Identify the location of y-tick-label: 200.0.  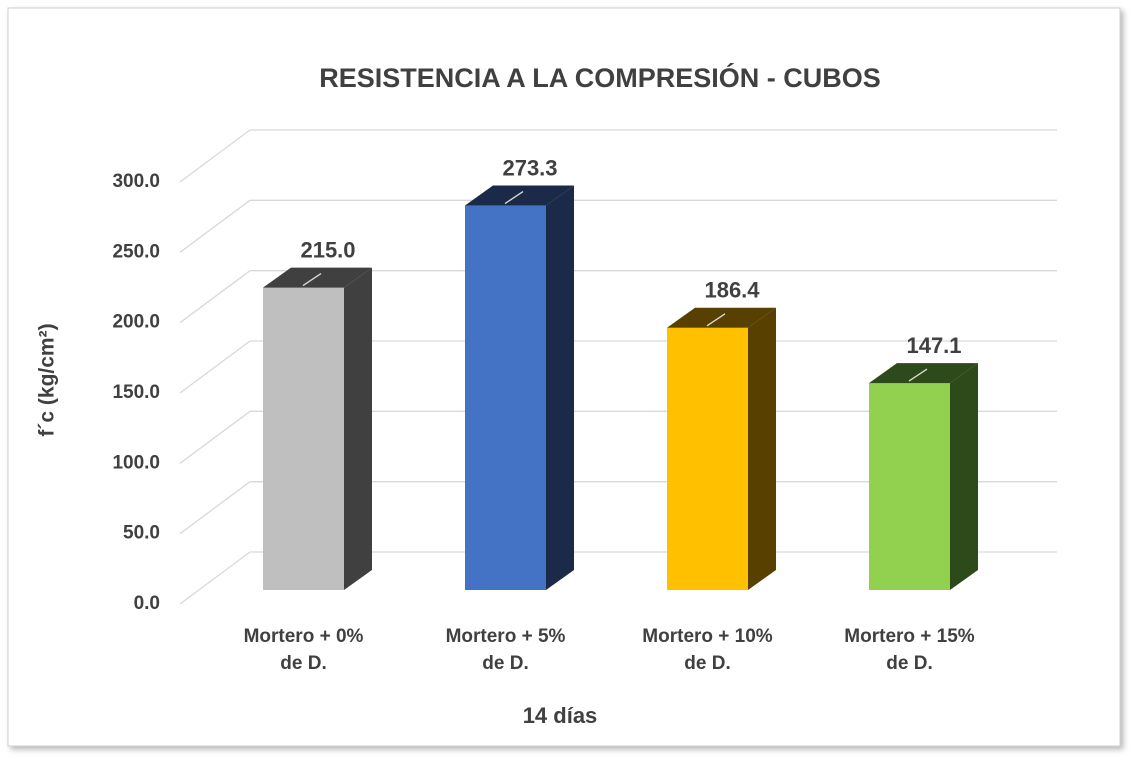
(136, 322).